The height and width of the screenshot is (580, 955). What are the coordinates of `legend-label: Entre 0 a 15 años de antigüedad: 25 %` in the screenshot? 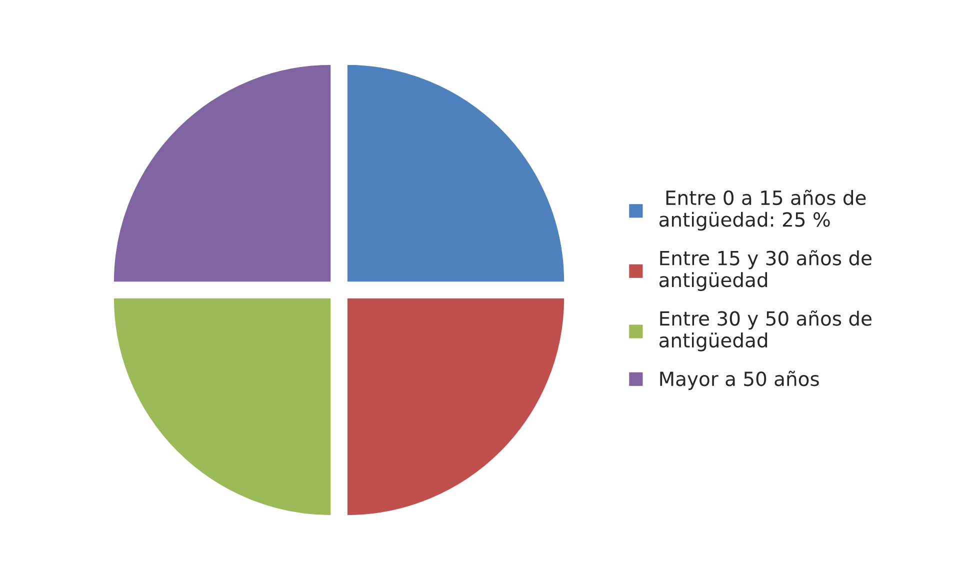 It's located at (762, 210).